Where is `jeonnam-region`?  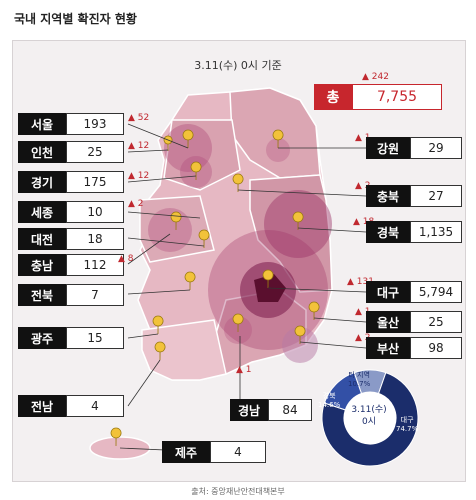 jeonnam-region is located at coordinates (184, 350).